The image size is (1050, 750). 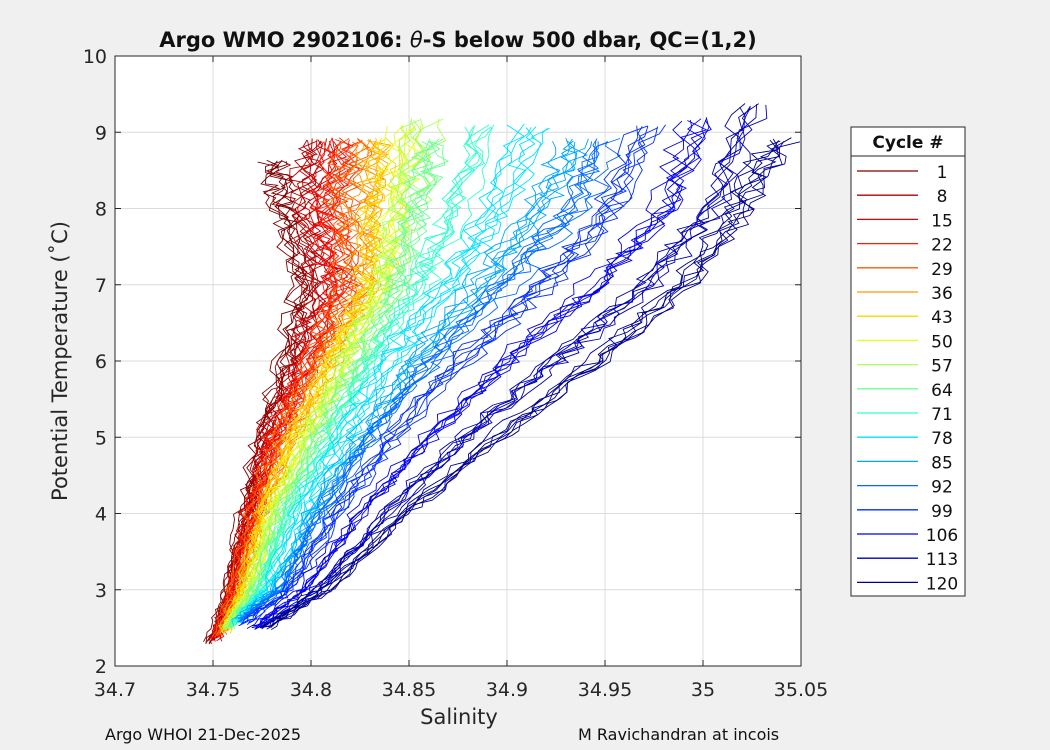 What do you see at coordinates (101, 210) in the screenshot?
I see `y-tick-label: 8` at bounding box center [101, 210].